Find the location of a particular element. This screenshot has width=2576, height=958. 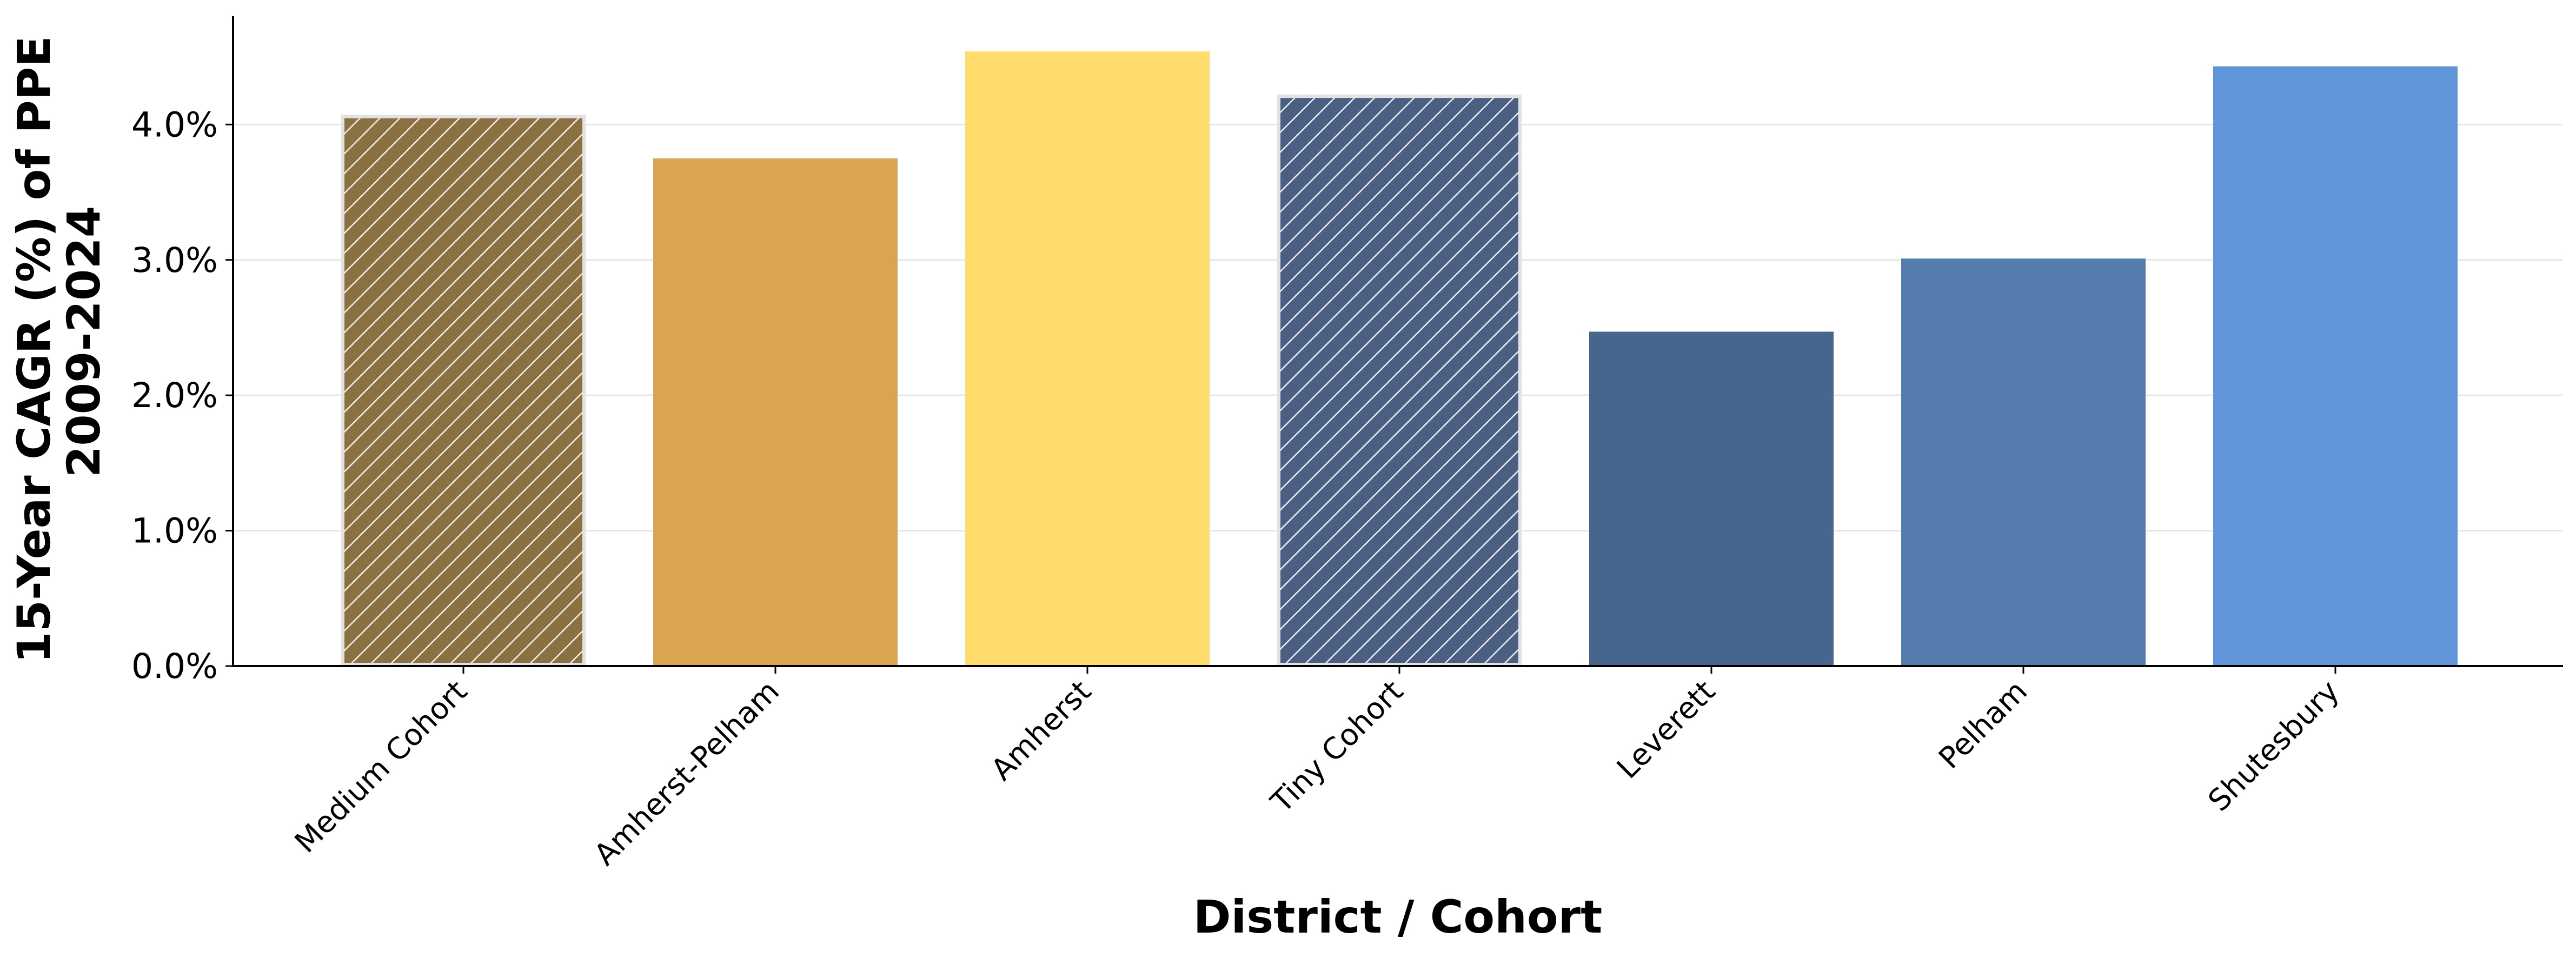

y-axis-title-line-2: 2009-2024 is located at coordinates (83, 341).